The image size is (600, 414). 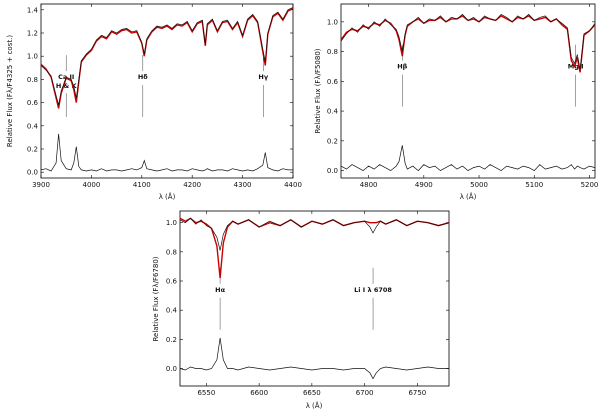 I want to click on y-axis-label: Relative Flux (Fλ/F5080), so click(x=318, y=90).